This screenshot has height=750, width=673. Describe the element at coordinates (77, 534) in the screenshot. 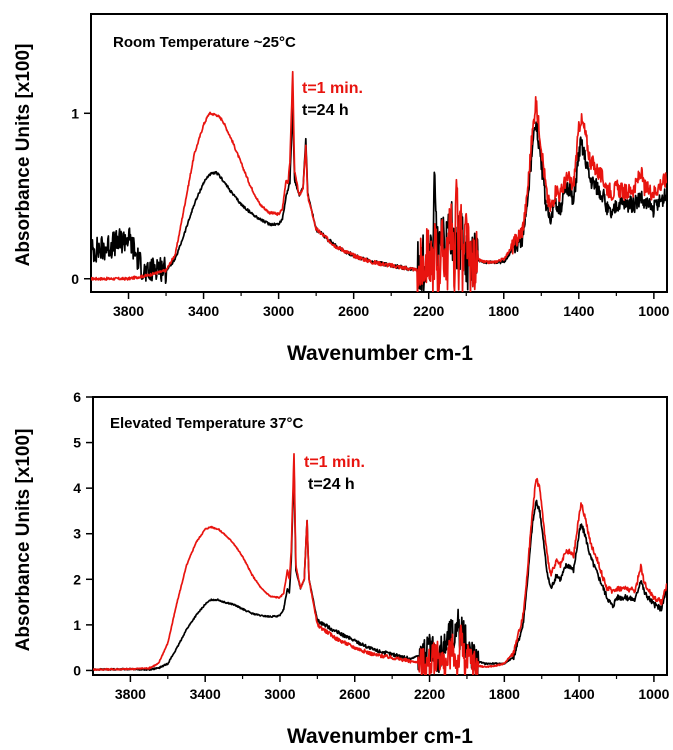

I see `y-tick-label: 3` at that location.